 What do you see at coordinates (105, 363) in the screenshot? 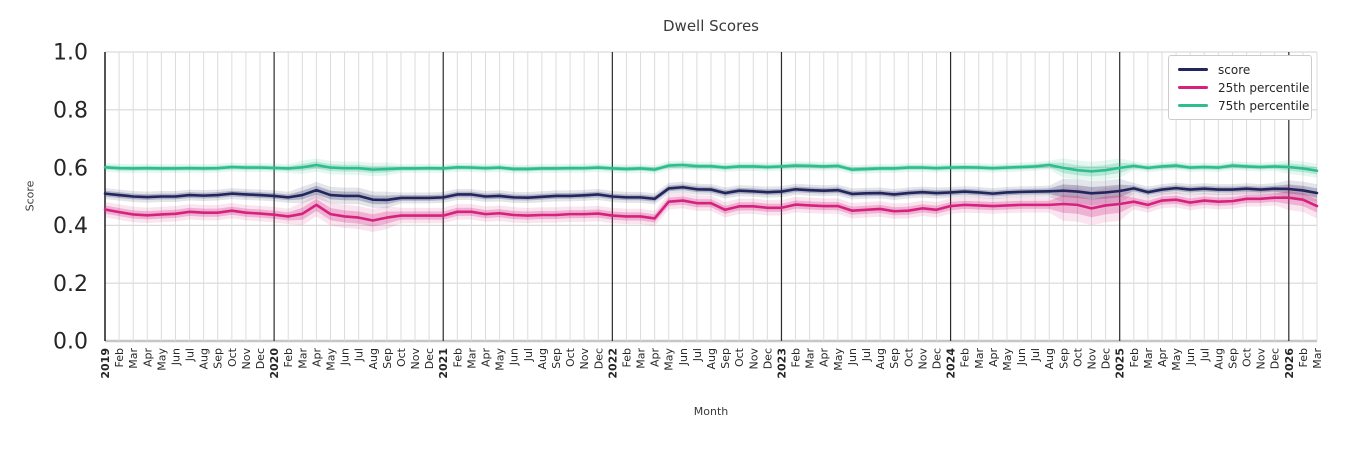
I see `x-tick-label: 2019` at bounding box center [105, 363].